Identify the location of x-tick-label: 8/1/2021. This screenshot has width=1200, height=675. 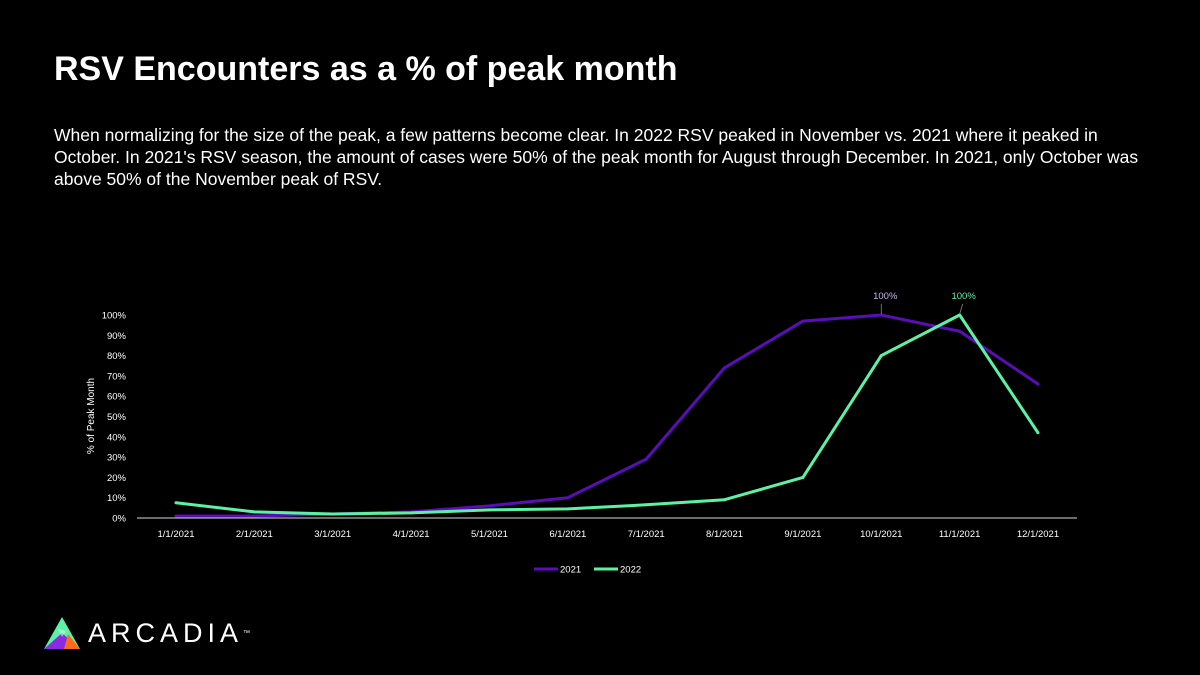
(724, 534).